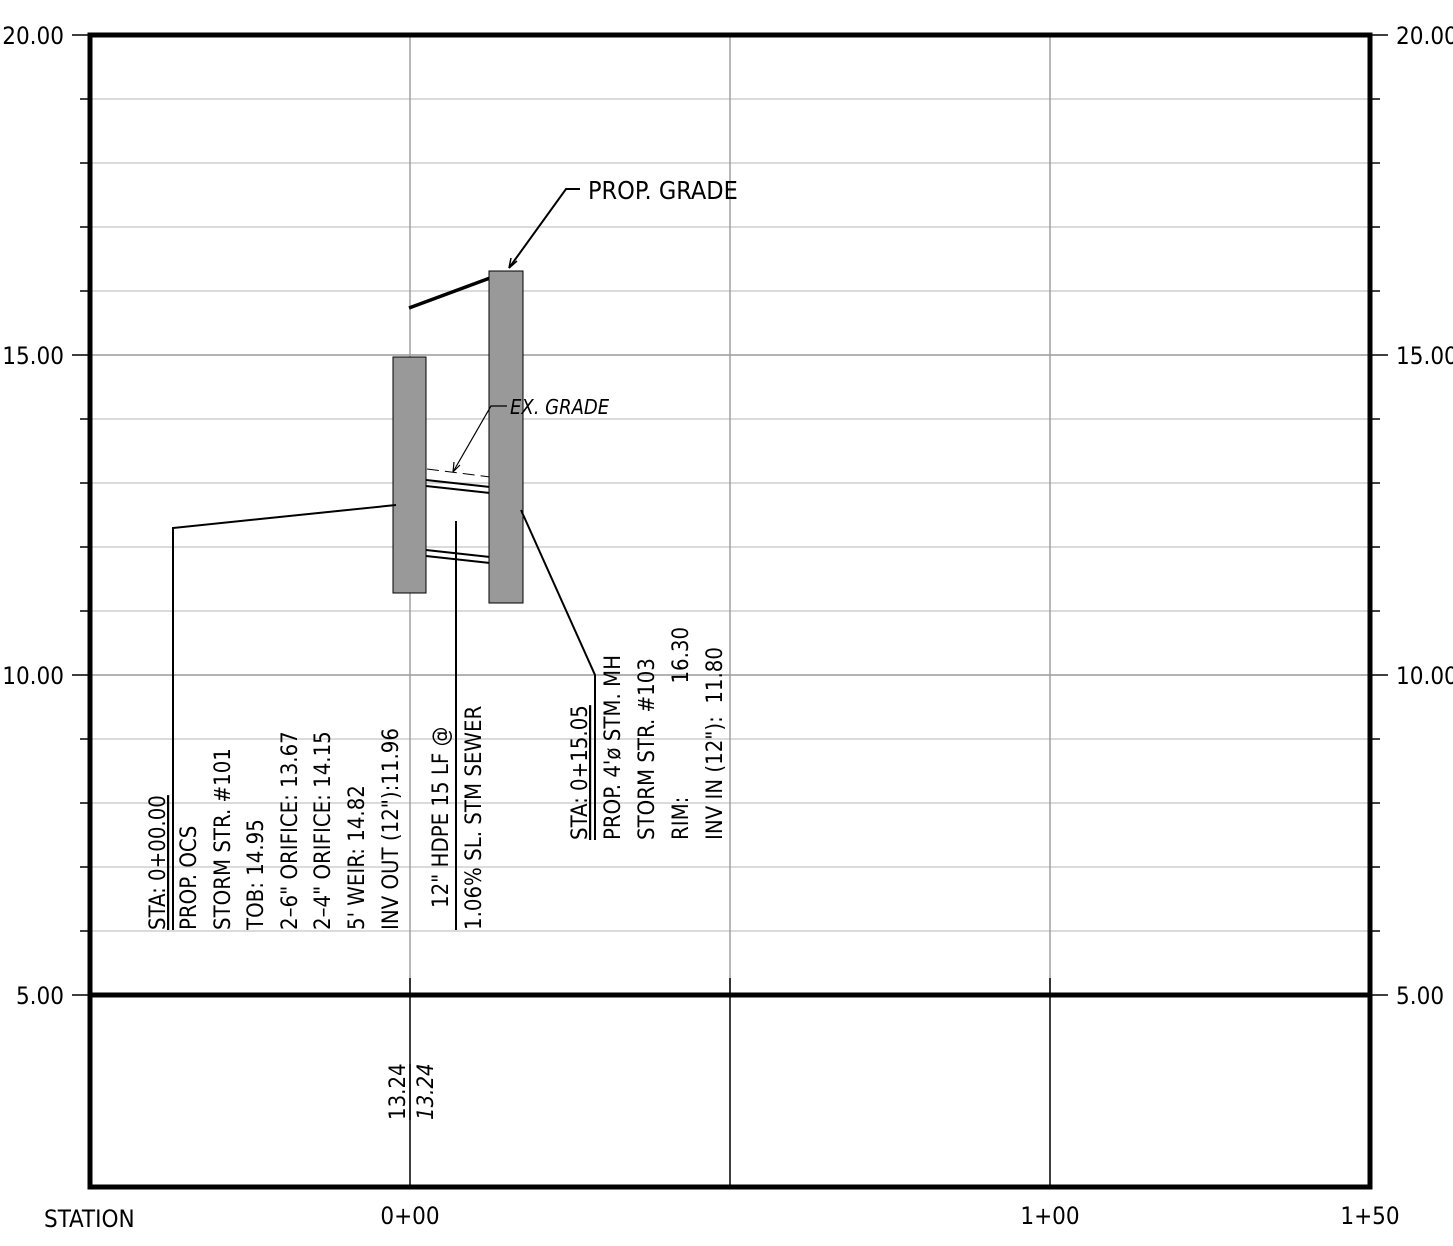  I want to click on pipe-note-line1: 12" HDPE 15 LF @, so click(441, 817).